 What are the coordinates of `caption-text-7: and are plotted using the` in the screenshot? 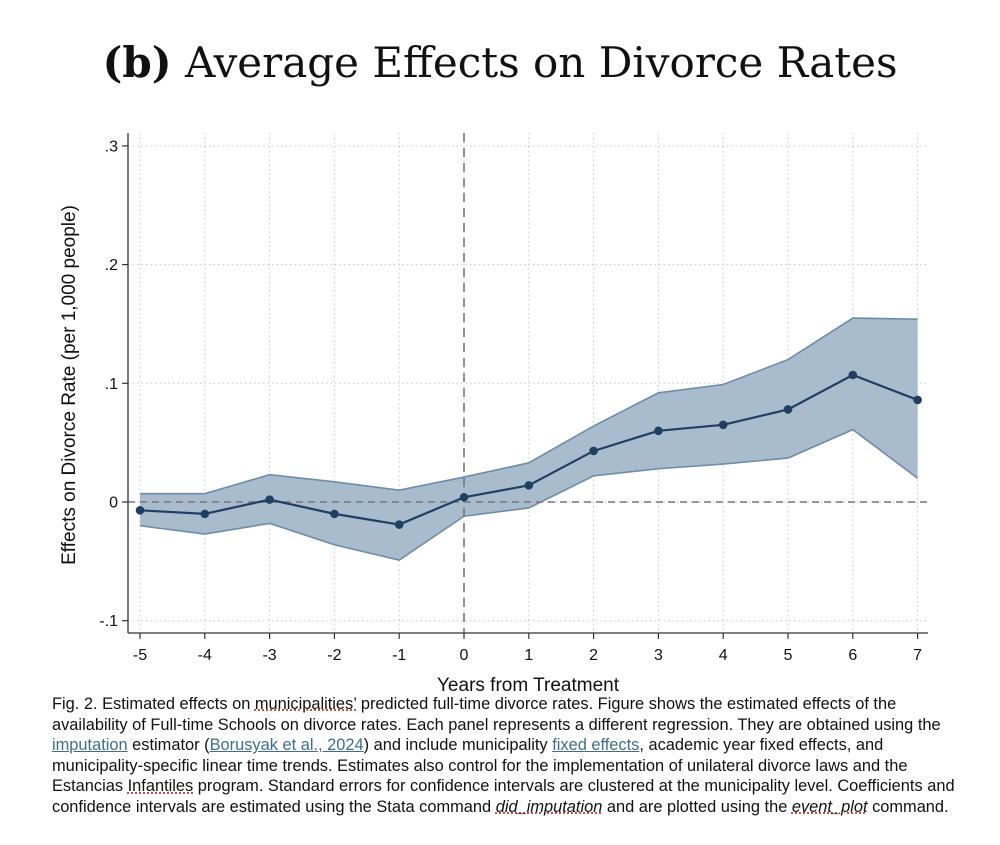 It's located at (697, 806).